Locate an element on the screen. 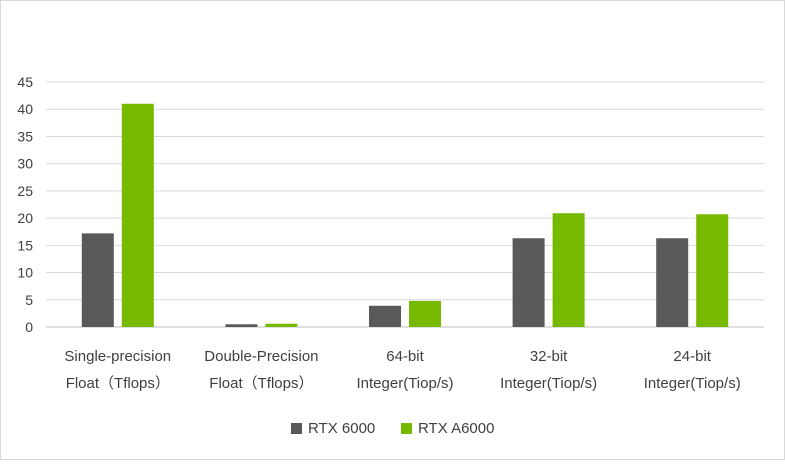  y-tick-label: 40 is located at coordinates (25, 109).